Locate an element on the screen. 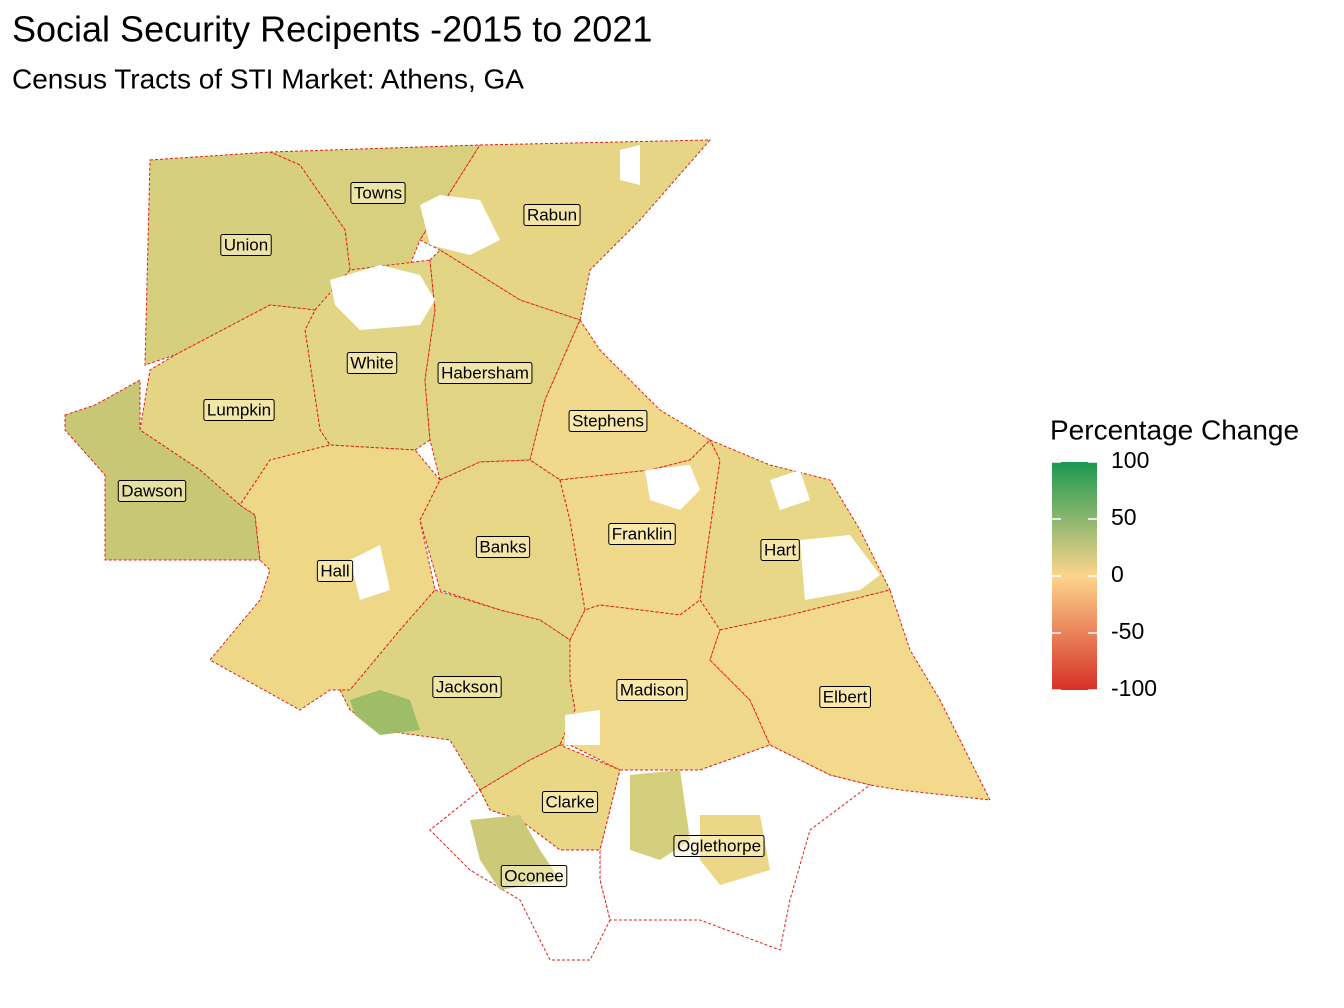 The height and width of the screenshot is (1008, 1344). county-label: Hart is located at coordinates (780, 549).